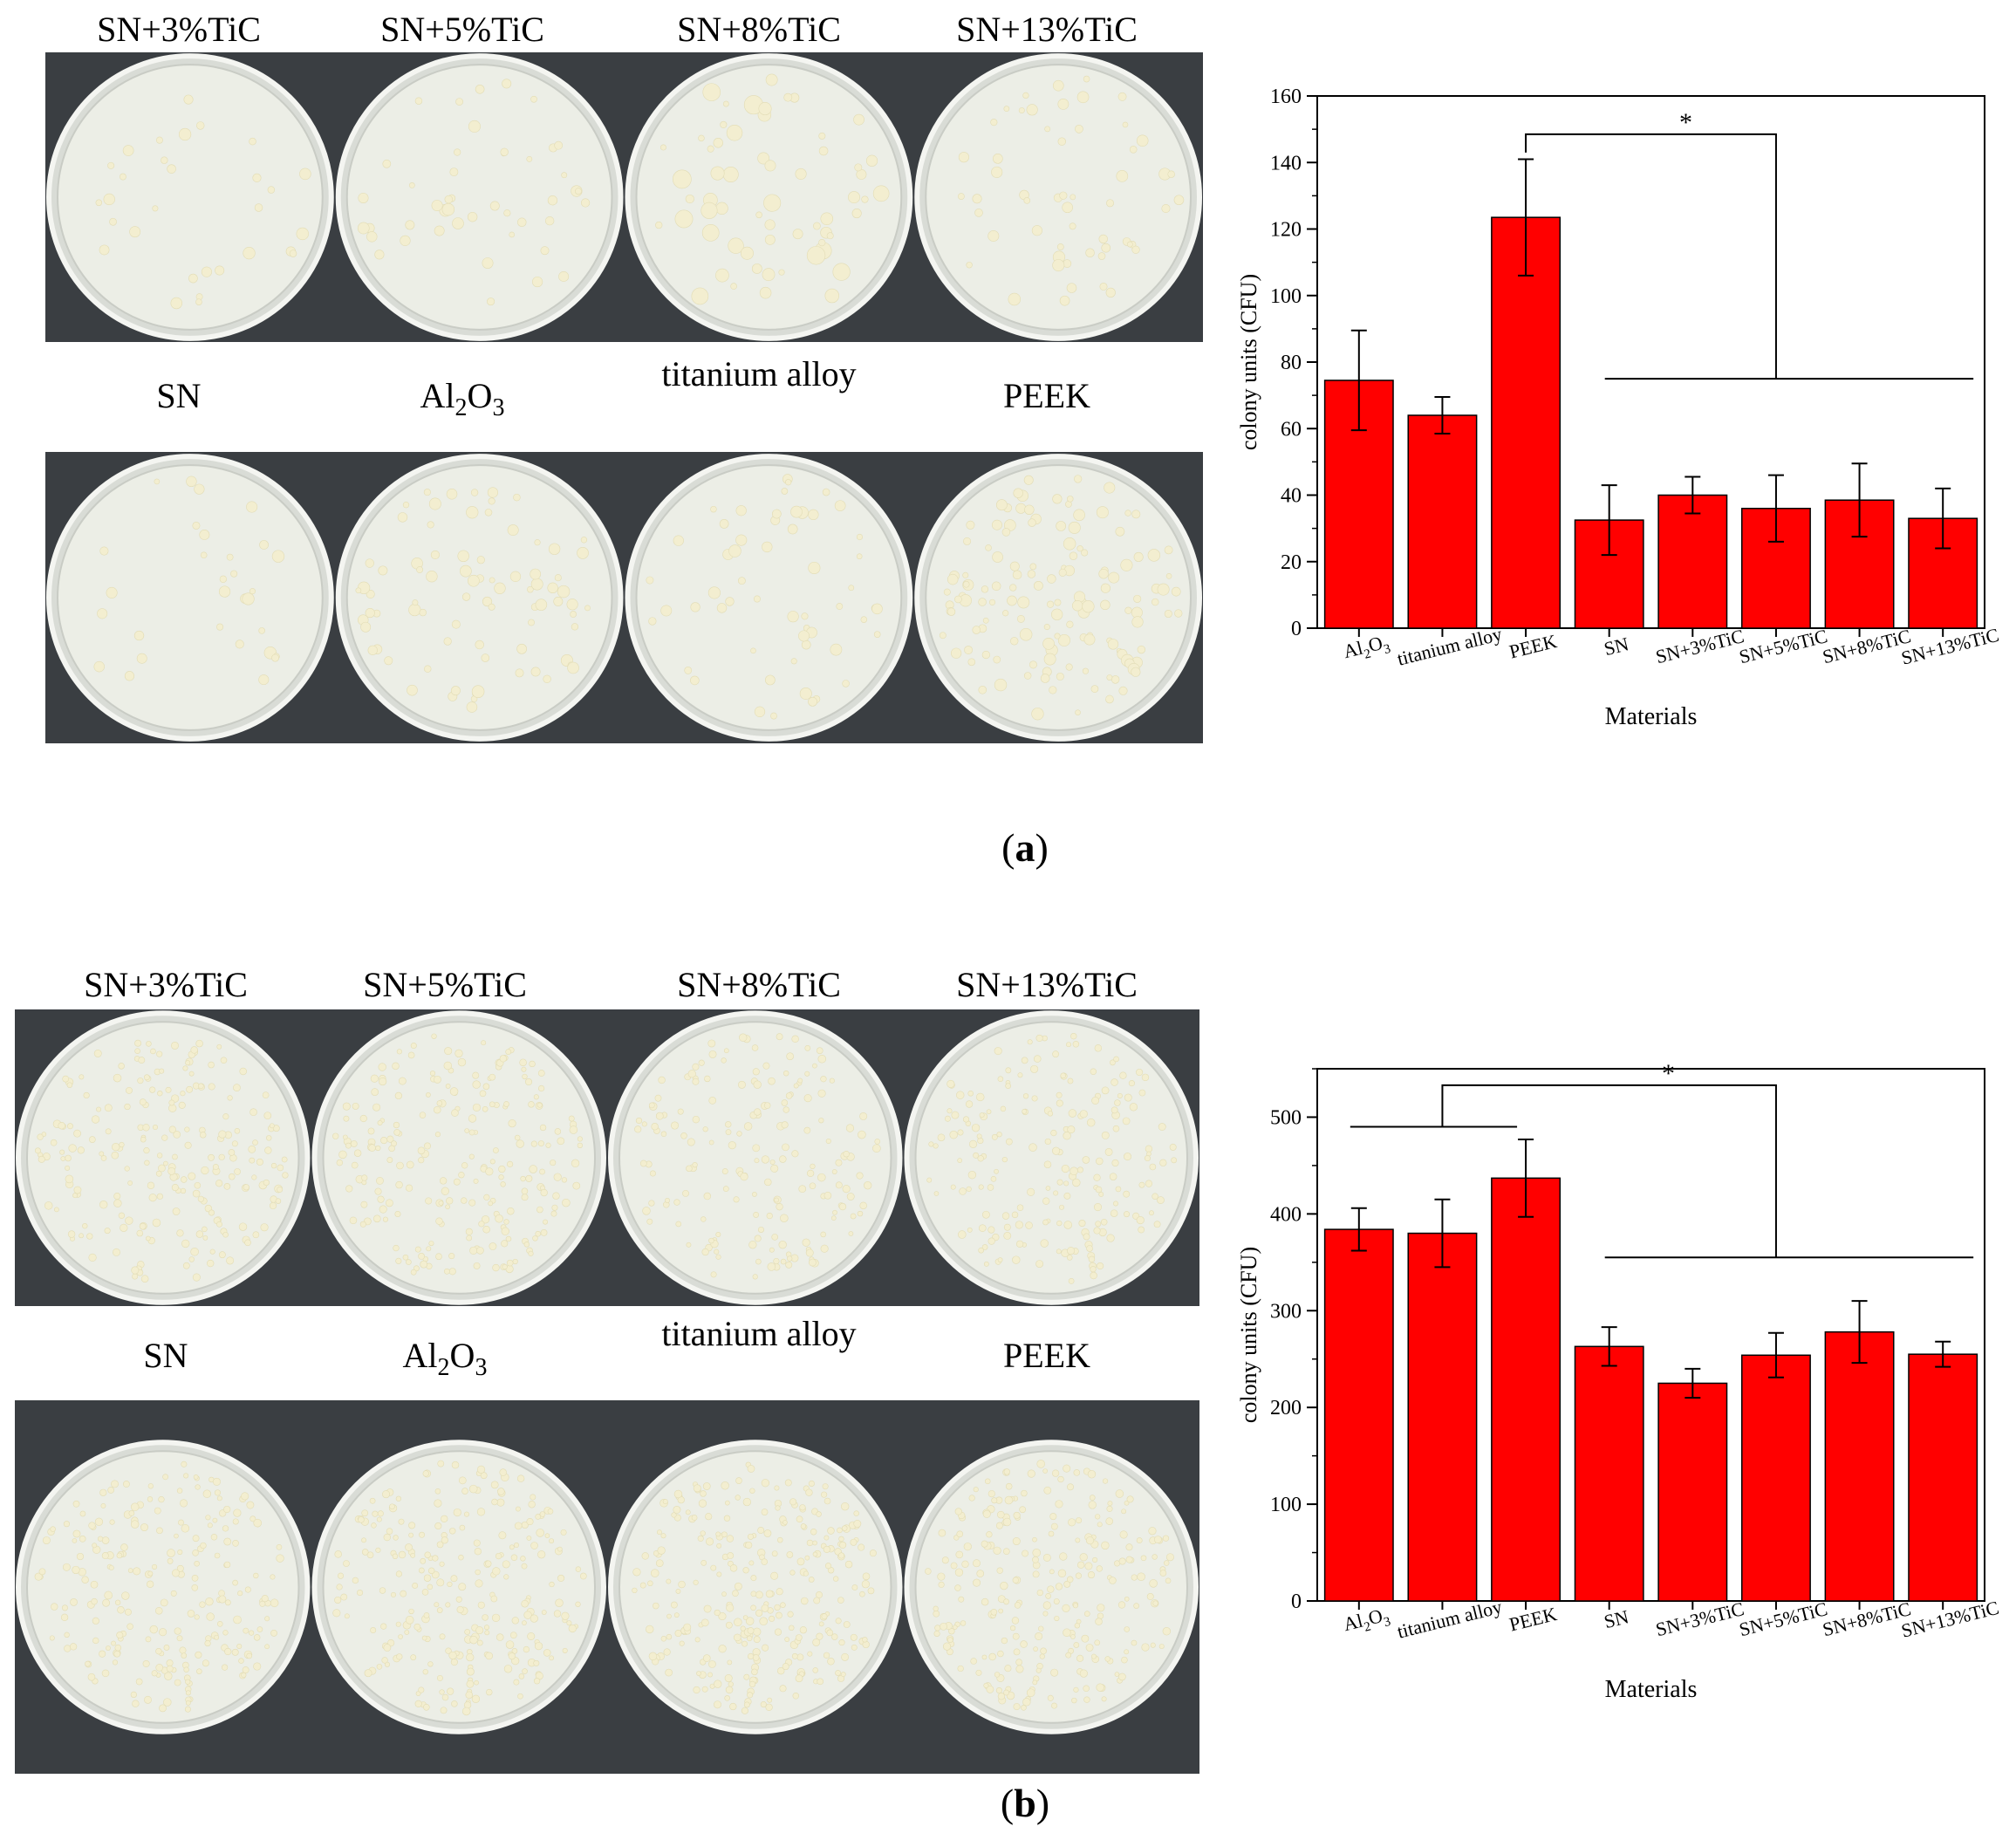 This screenshot has height=1847, width=2016. I want to click on y-tick-label: 200, so click(1286, 1408).